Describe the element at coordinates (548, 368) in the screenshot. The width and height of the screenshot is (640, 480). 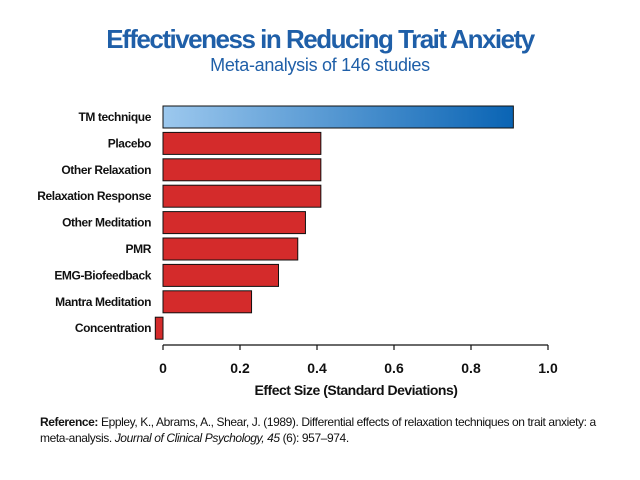
I see `x-tick-label: 1.0` at that location.